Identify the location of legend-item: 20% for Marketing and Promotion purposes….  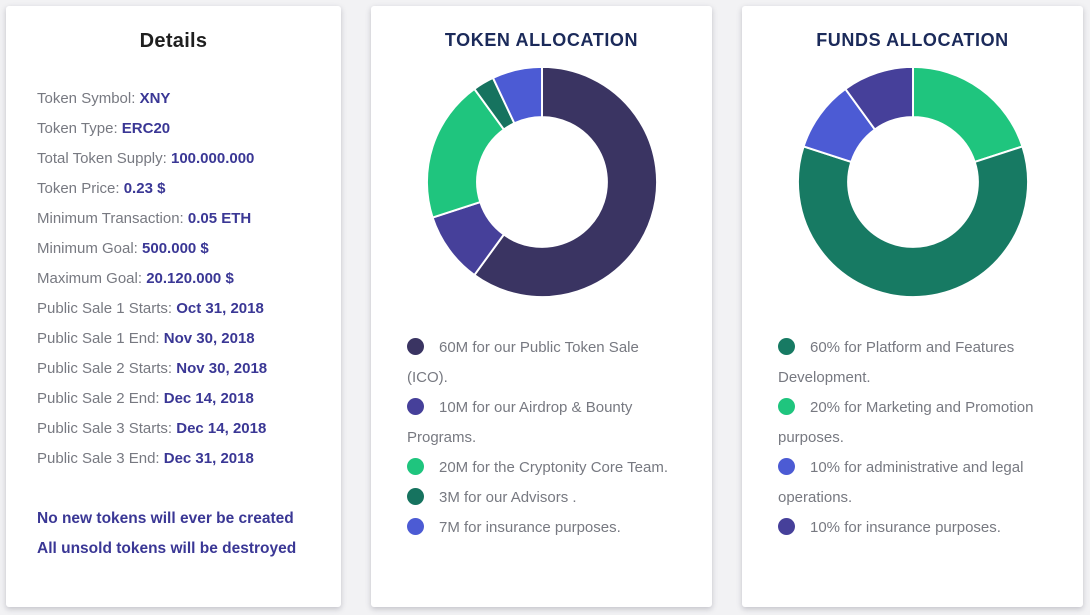
(912, 423).